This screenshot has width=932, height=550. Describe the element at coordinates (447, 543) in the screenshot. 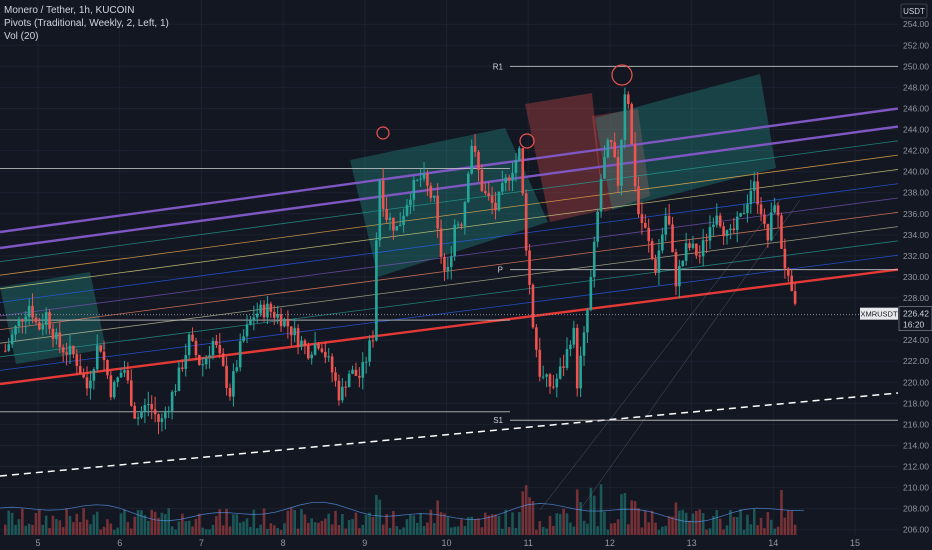

I see `time-axis: 5 6 7 8 9 10 11 12 13 14 15` at that location.